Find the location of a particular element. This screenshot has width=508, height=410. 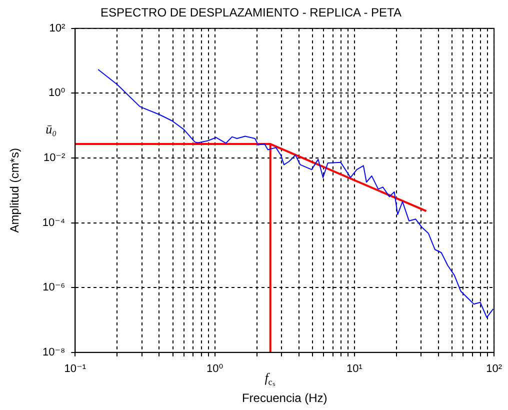

text: ū₀ is located at coordinates (51, 128).